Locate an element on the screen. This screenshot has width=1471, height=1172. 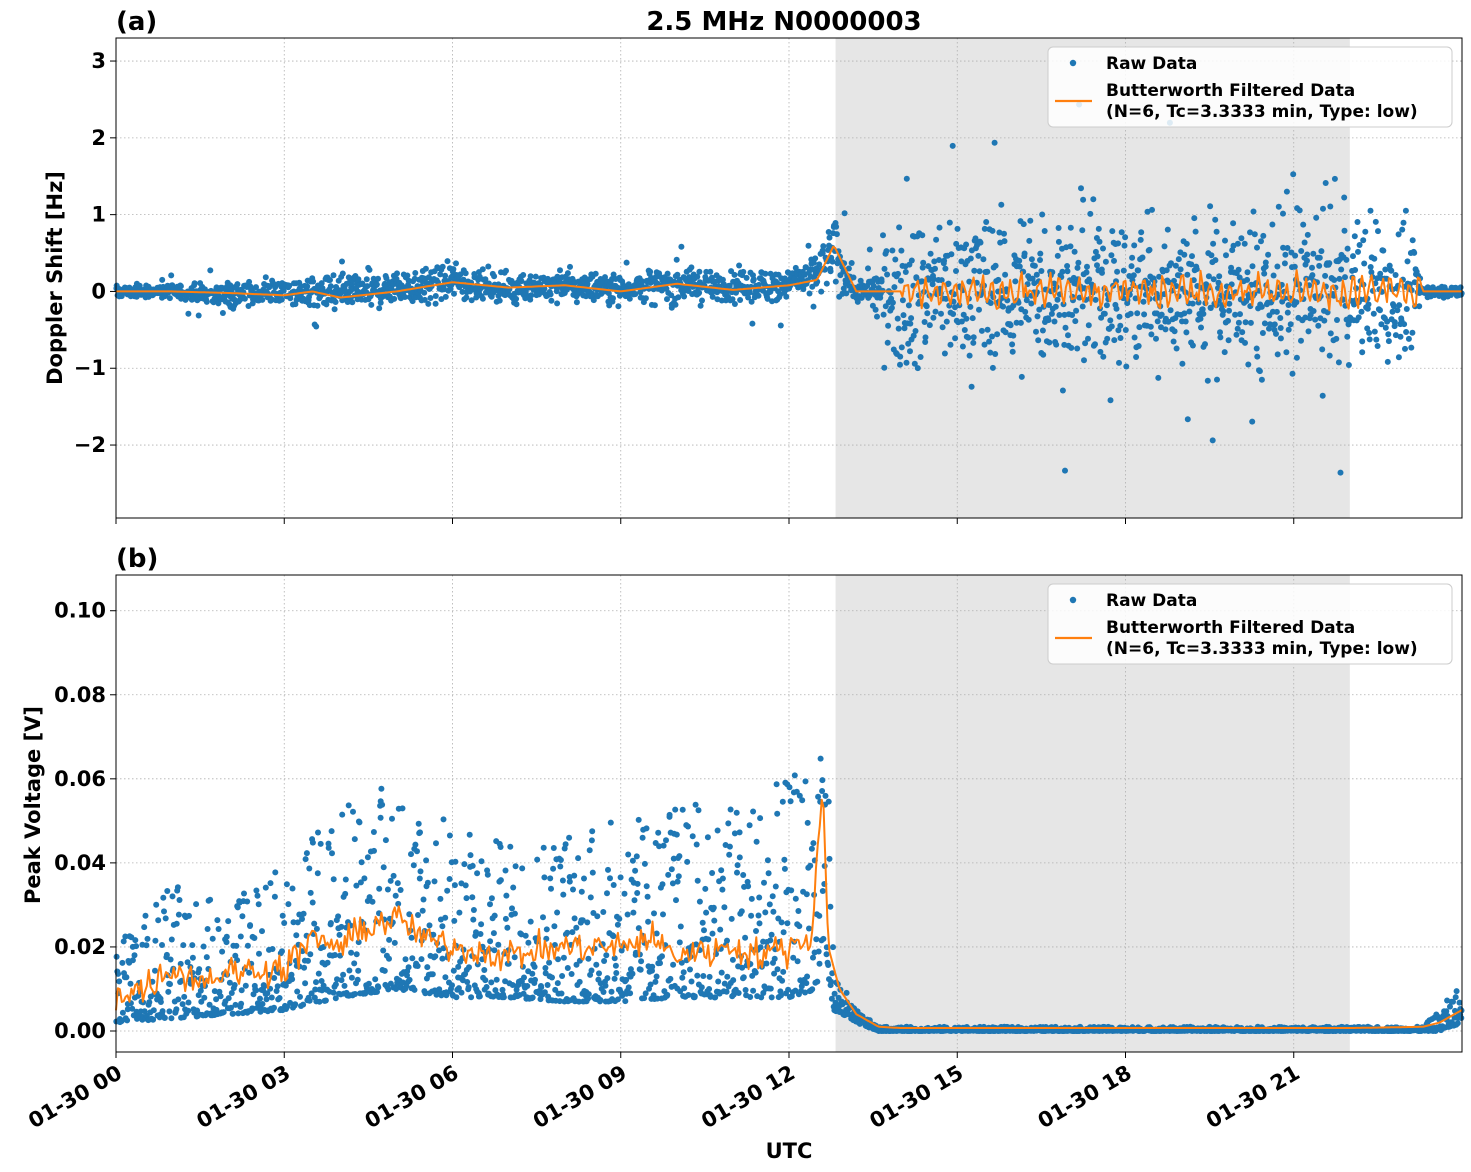
x-axis-label: UTC is located at coordinates (789, 1151).